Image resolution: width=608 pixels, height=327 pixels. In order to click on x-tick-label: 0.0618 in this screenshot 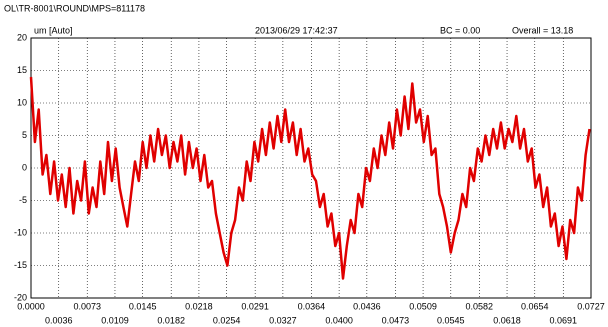, I will do `click(507, 320)`.